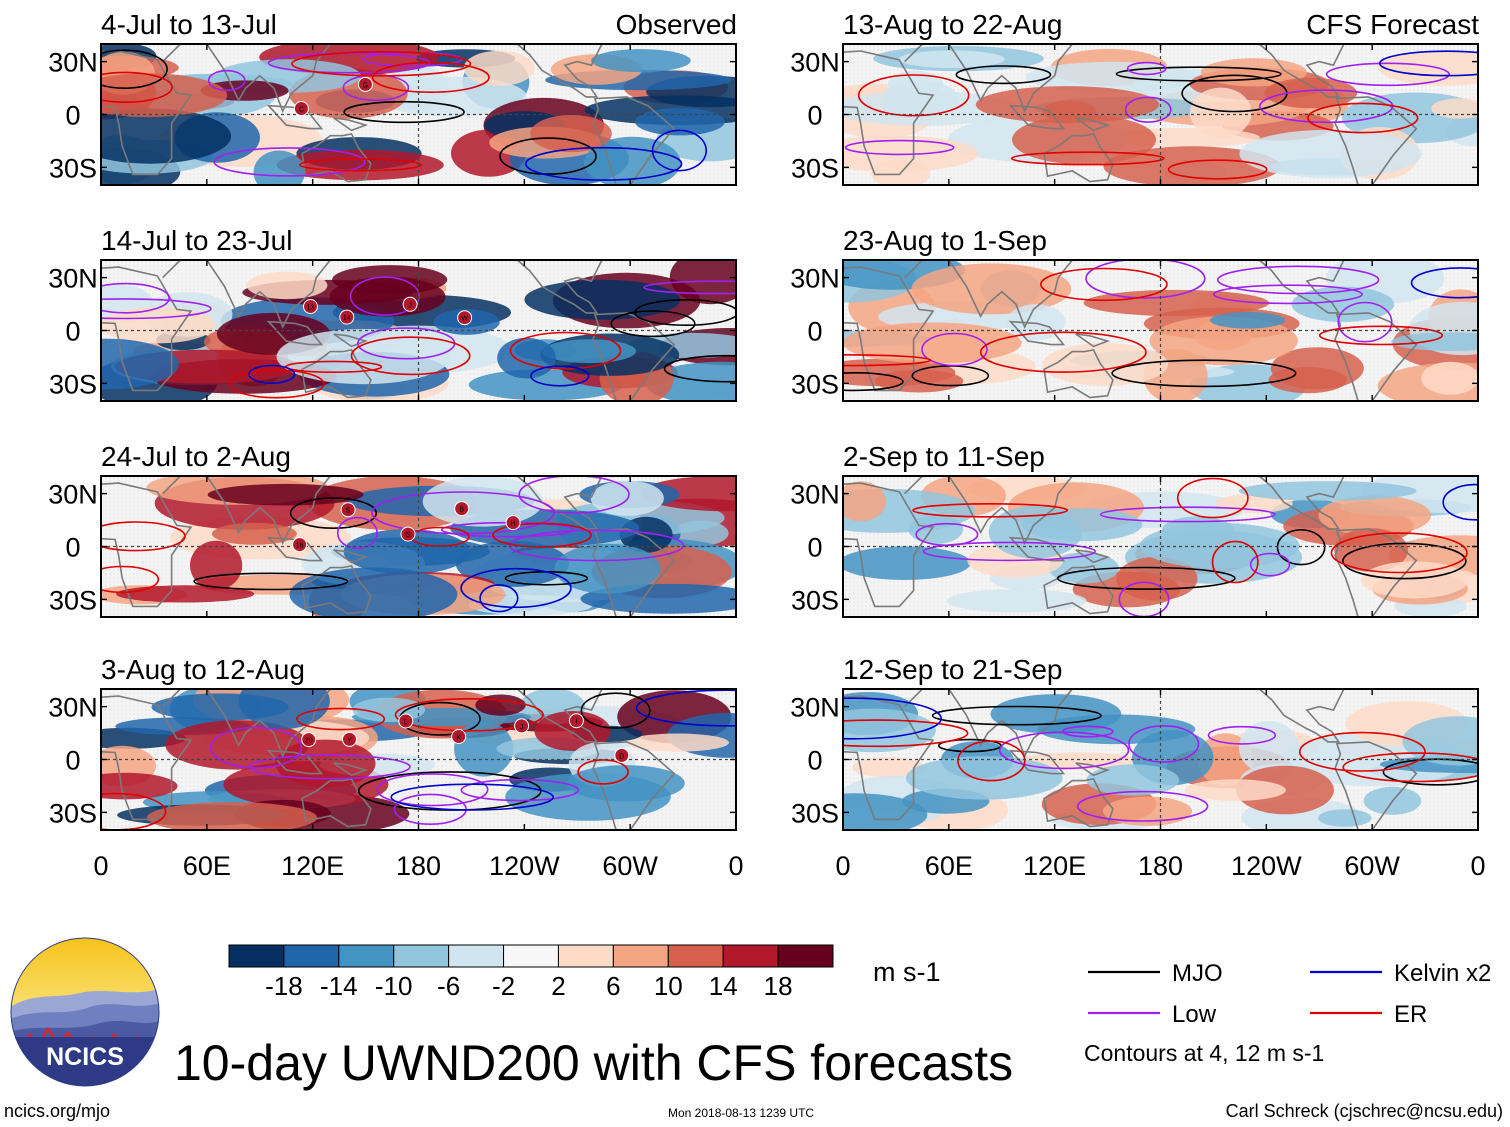 The width and height of the screenshot is (1510, 1127). I want to click on x-tick-label: 0, so click(100, 866).